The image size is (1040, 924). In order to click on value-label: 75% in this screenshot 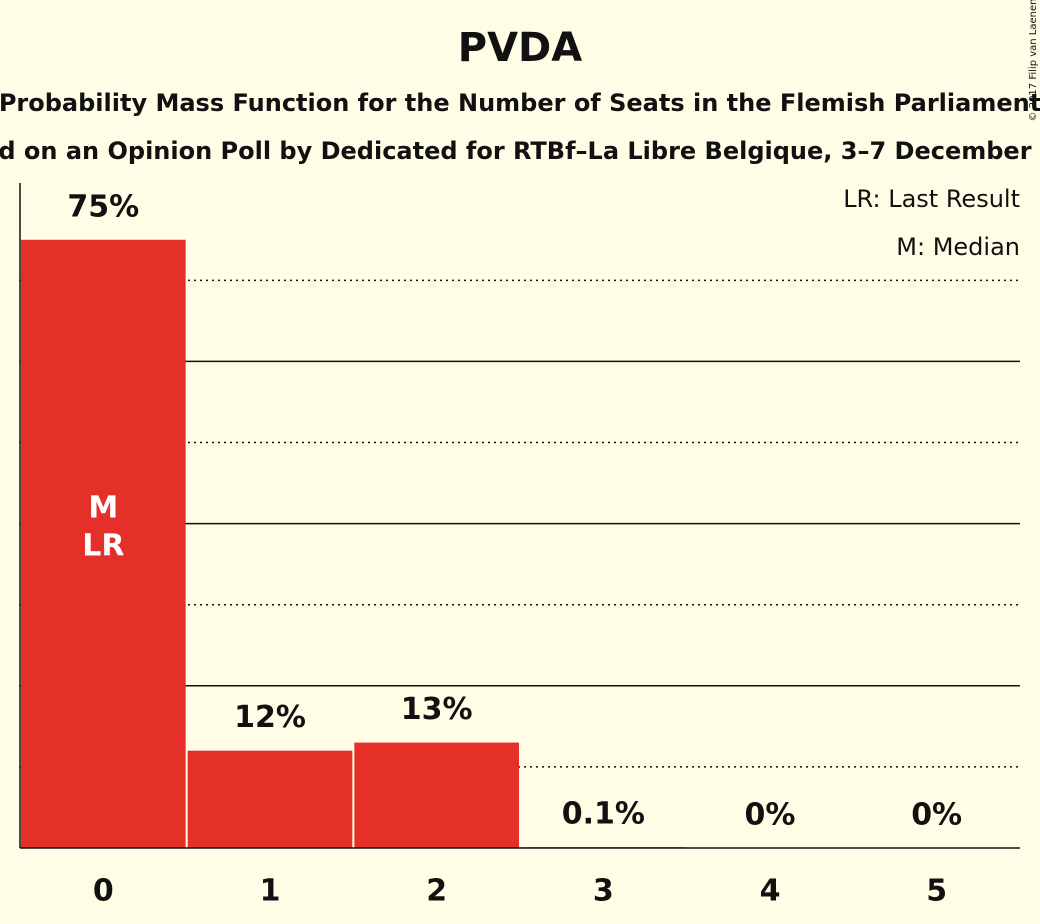, I will do `click(103, 206)`.